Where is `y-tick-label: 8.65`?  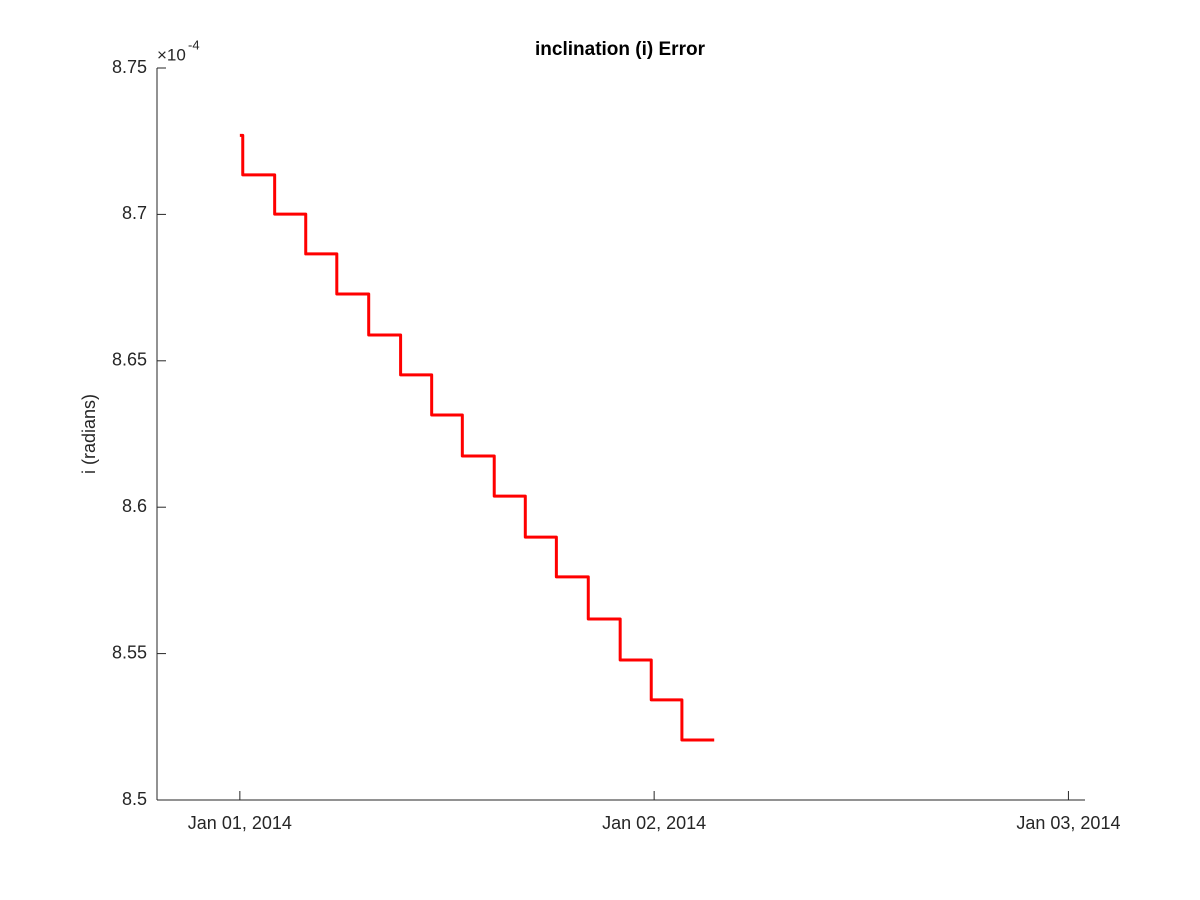 y-tick-label: 8.65 is located at coordinates (129, 360).